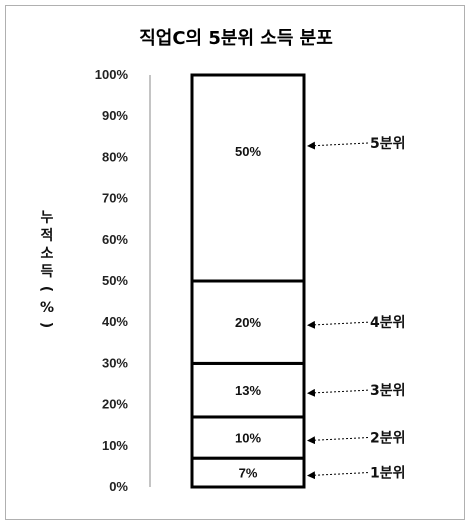 This screenshot has height=527, width=473. Describe the element at coordinates (47, 235) in the screenshot. I see `y-axis-label-char: 적` at that location.